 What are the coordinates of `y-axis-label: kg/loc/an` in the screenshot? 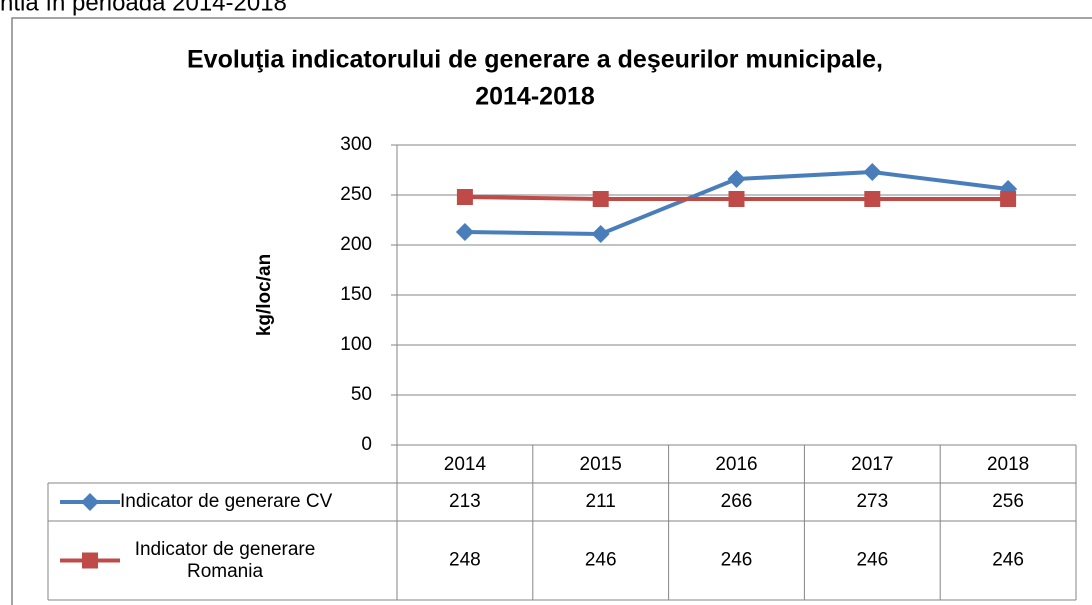 It's located at (264, 295).